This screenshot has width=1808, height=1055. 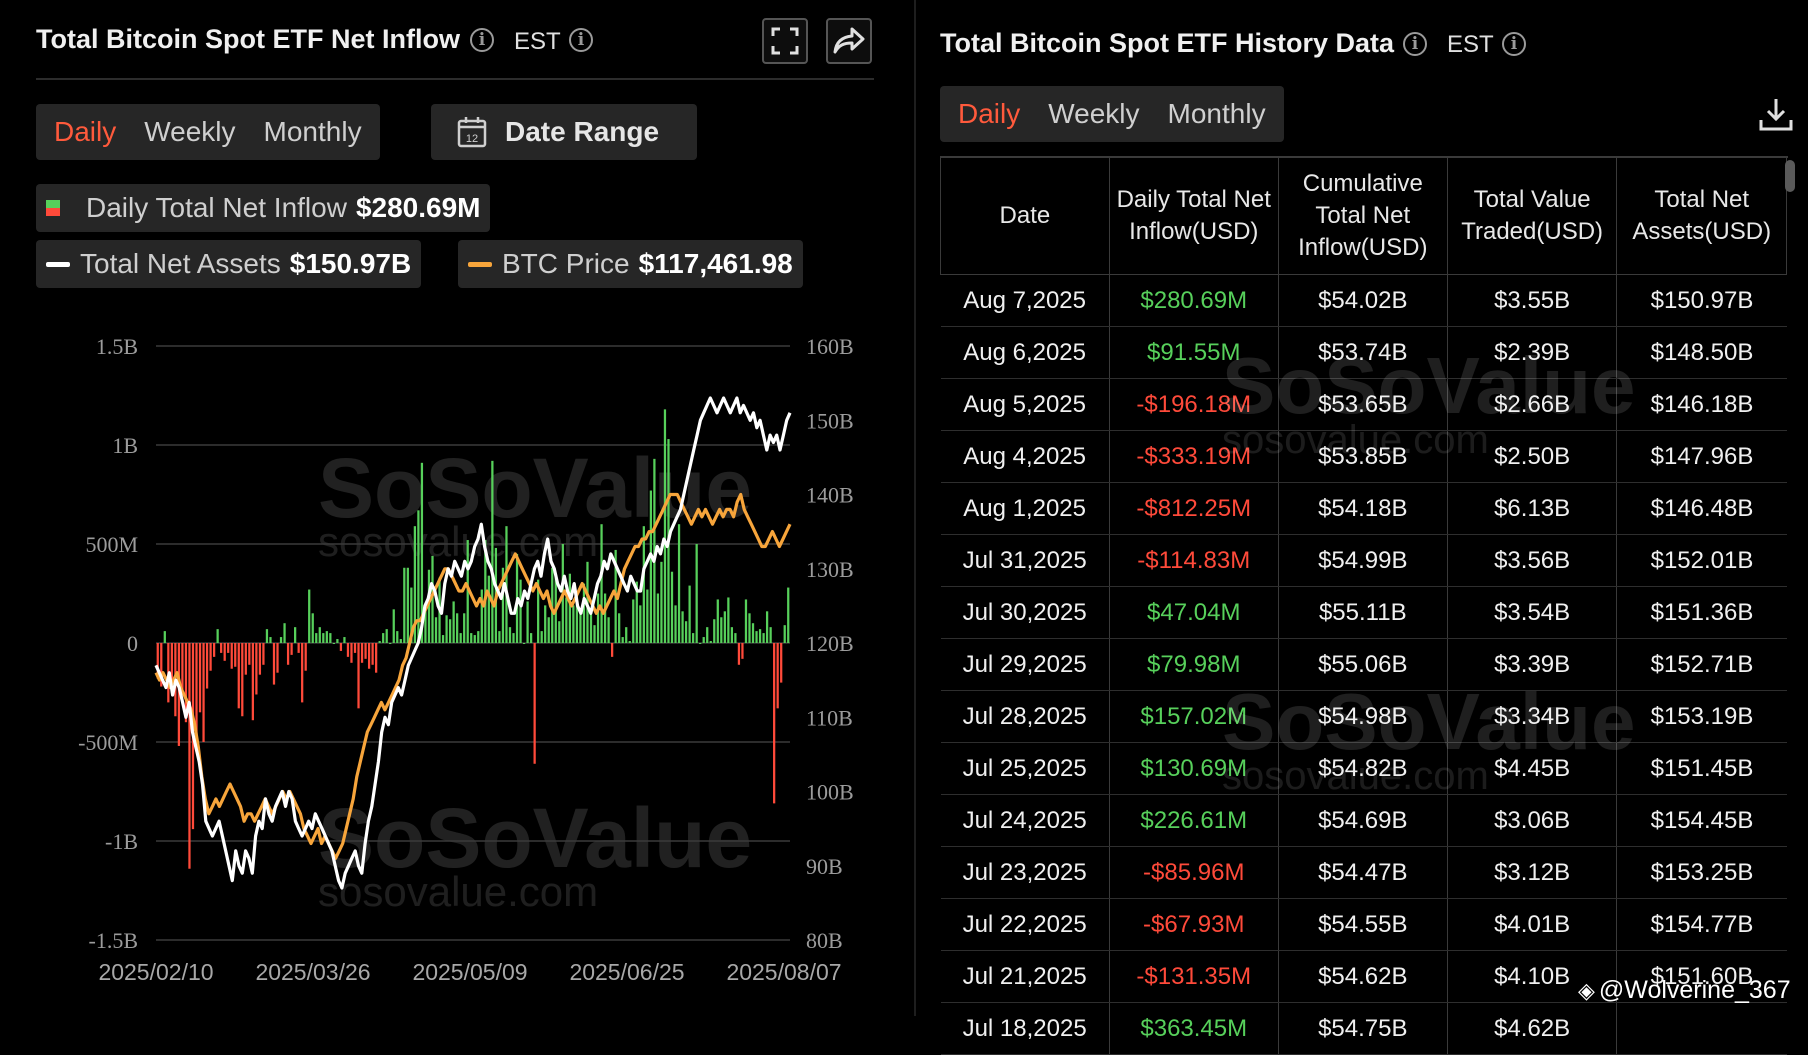 I want to click on left-tick-label: 1.5B, so click(x=117, y=346).